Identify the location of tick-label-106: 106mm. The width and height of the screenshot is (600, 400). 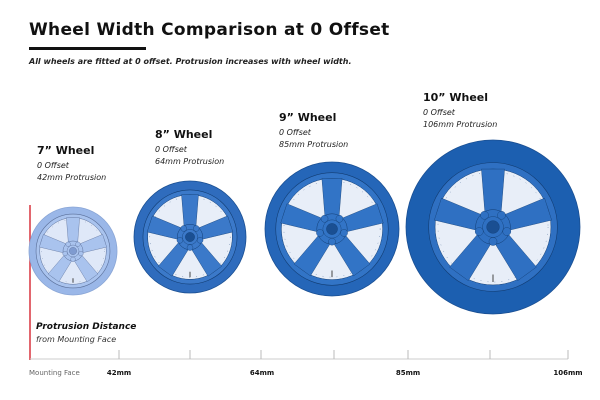
(568, 373).